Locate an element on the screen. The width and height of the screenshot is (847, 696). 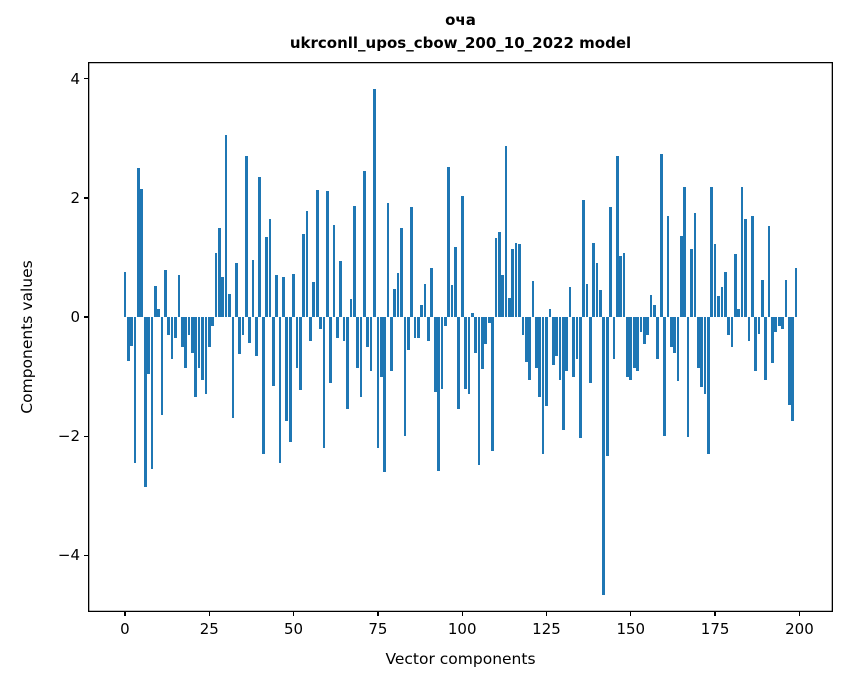
x-tick-label: 150 is located at coordinates (631, 629).